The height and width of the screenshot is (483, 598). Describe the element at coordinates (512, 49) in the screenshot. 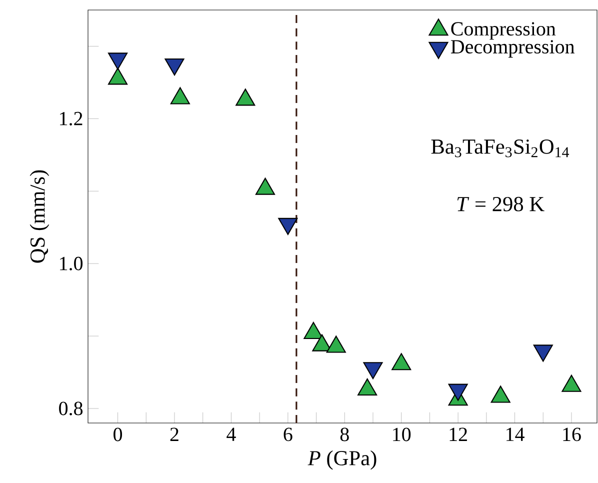

I see `legend-label: Decompression` at that location.